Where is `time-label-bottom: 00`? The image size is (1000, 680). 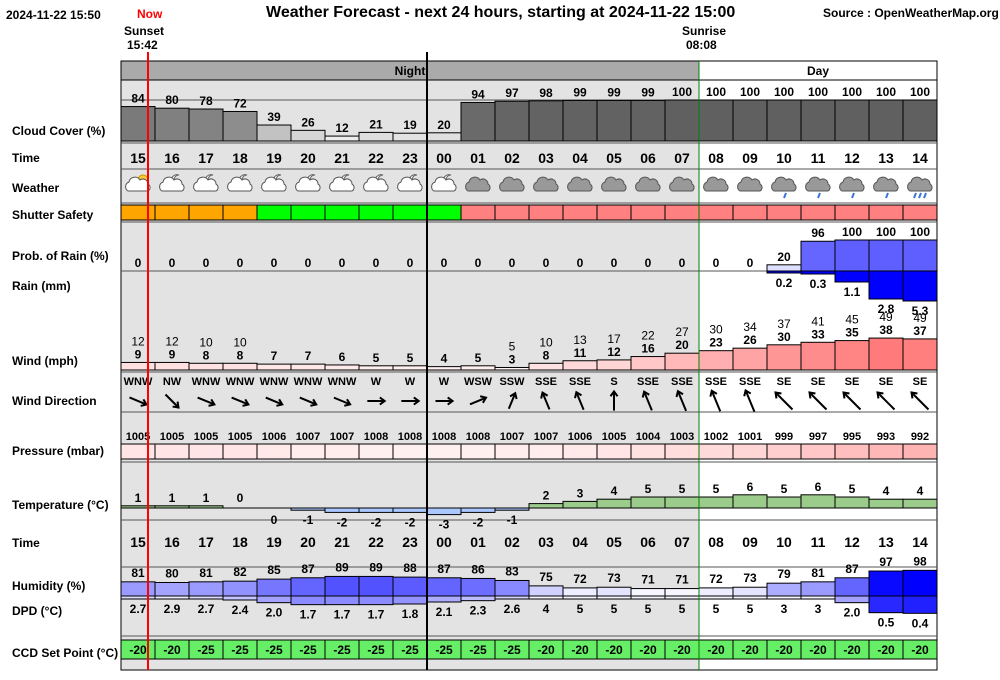 time-label-bottom: 00 is located at coordinates (444, 542).